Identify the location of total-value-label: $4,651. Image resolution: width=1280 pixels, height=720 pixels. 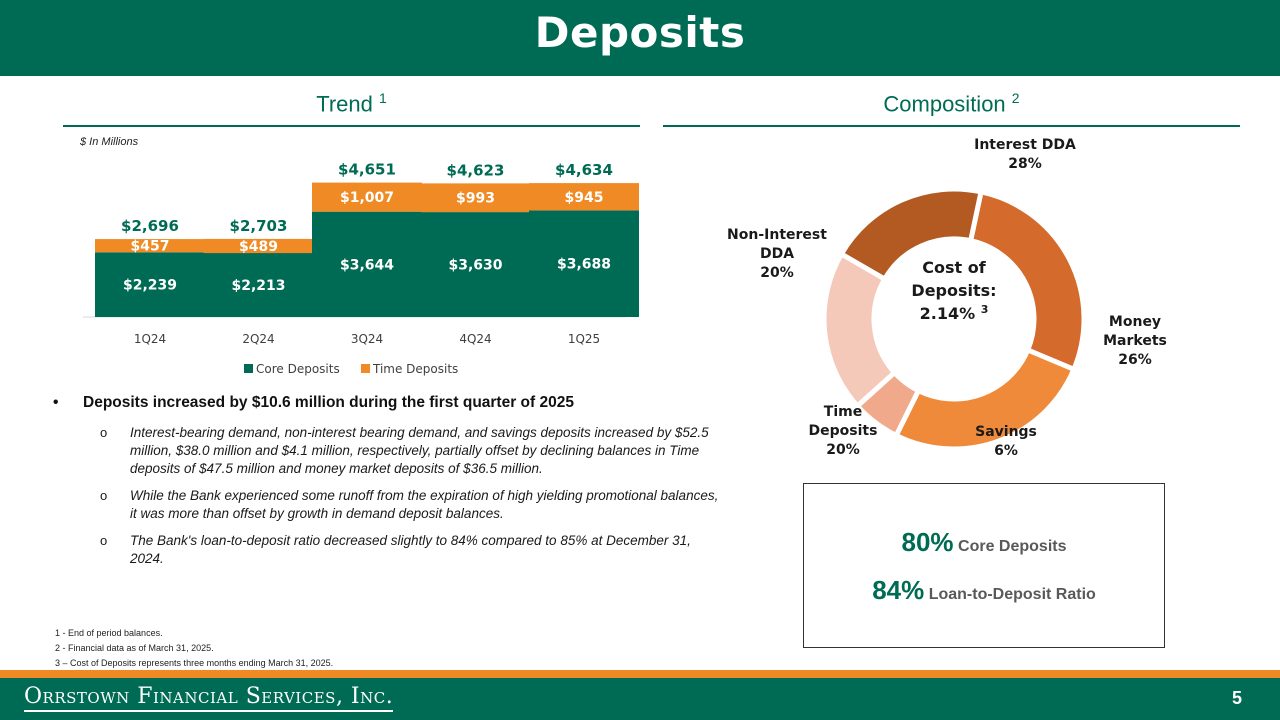
(367, 170).